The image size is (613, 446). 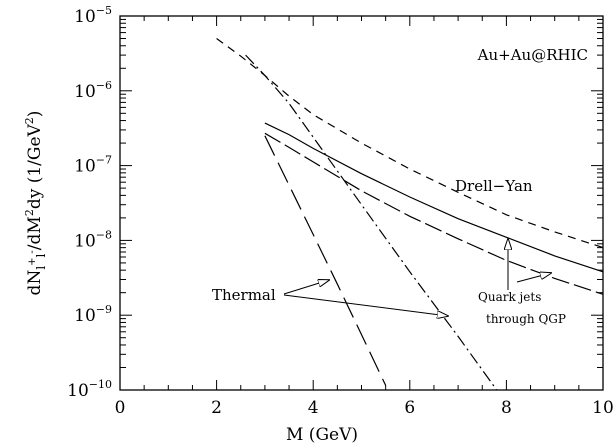 I want to click on x-tick-label: 8, so click(x=506, y=408).